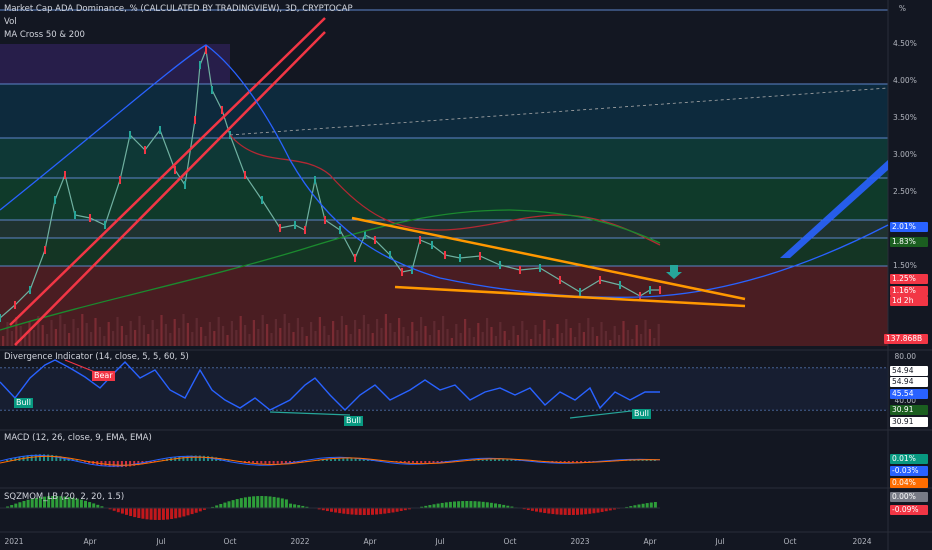 The width and height of the screenshot is (932, 550). What do you see at coordinates (330, 460) in the screenshot?
I see `macd-line` at bounding box center [330, 460].